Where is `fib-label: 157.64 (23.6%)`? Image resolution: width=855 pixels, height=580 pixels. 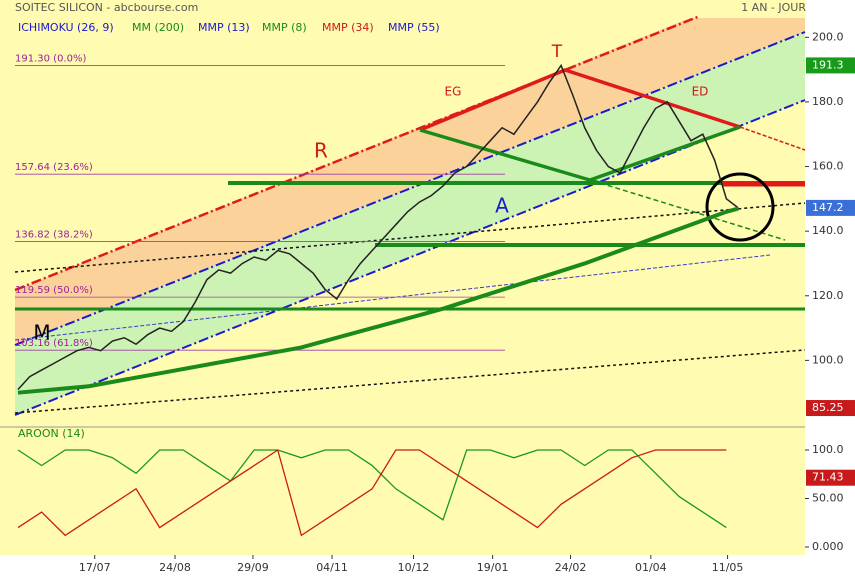 fib-label: 157.64 (23.6%) is located at coordinates (54, 167).